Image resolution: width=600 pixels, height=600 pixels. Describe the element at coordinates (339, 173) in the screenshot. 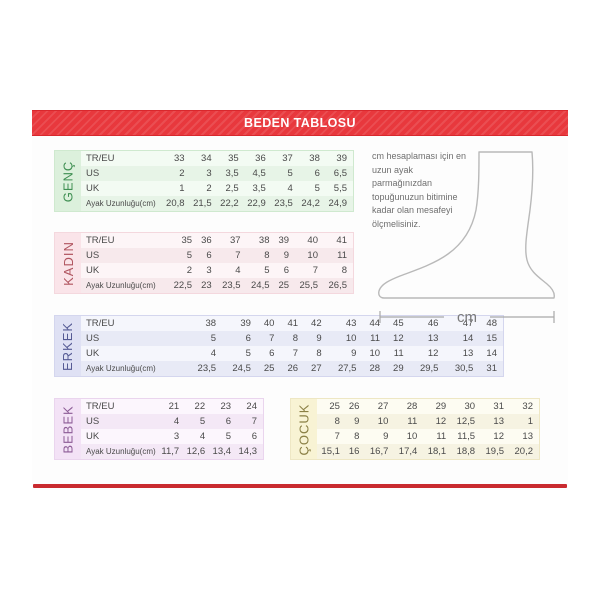

I see `table-cell: 6,5` at that location.